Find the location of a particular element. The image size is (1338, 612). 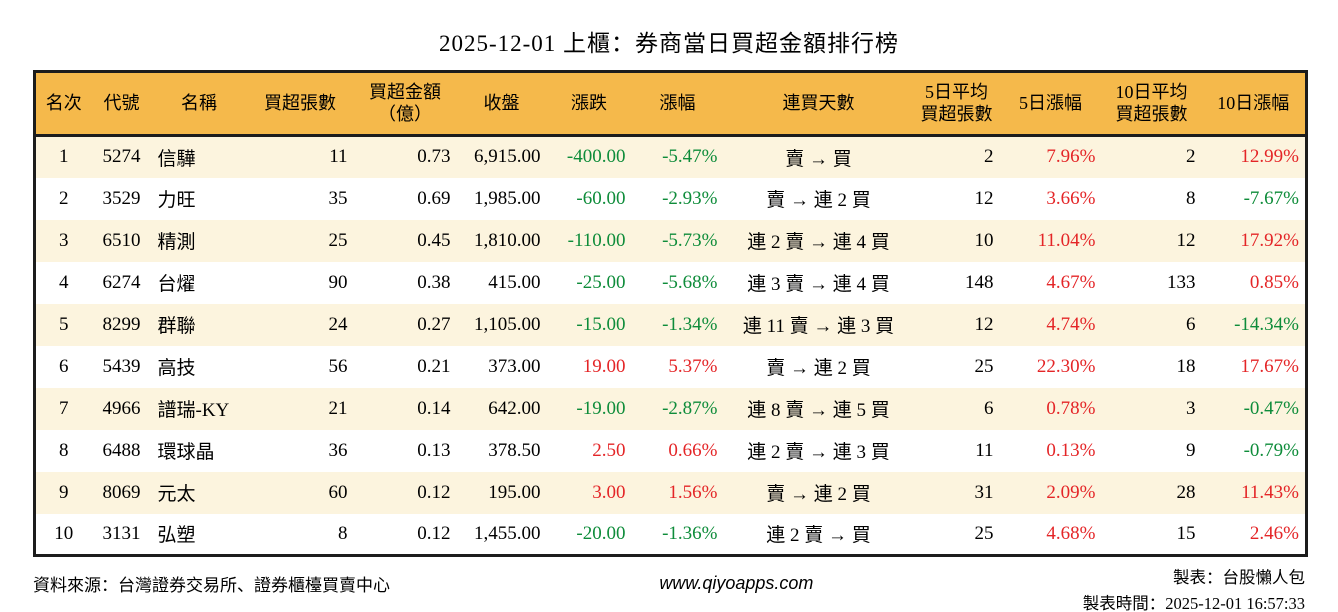

cell-net_buy_amount: 0.21 is located at coordinates (434, 366).